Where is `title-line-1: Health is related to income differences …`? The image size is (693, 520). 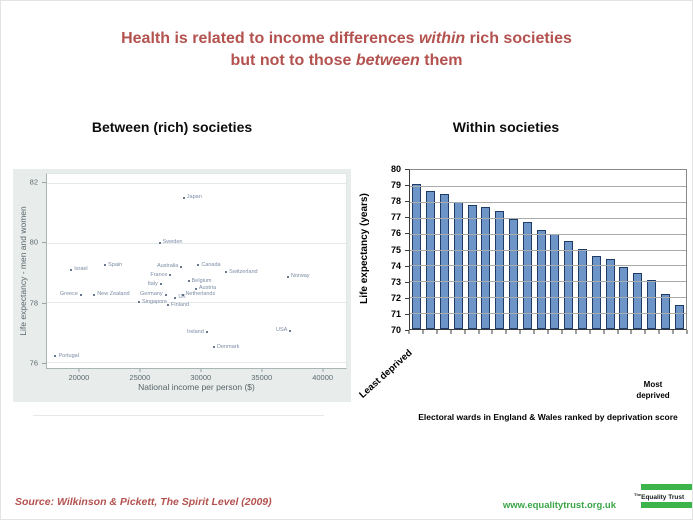 title-line-1: Health is related to income differences … is located at coordinates (346, 39).